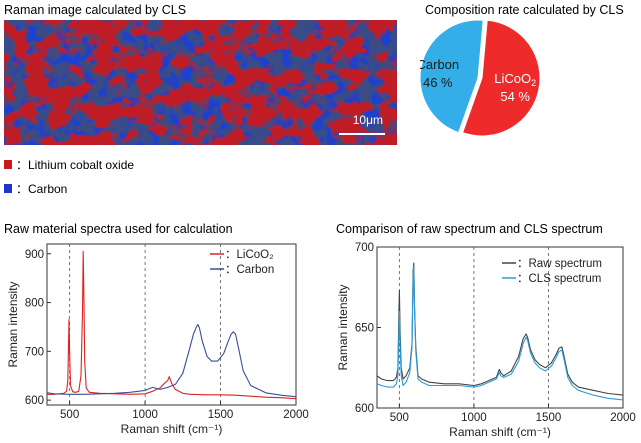  Describe the element at coordinates (34, 401) in the screenshot. I see `raw-ytick-label-600: 600` at that location.